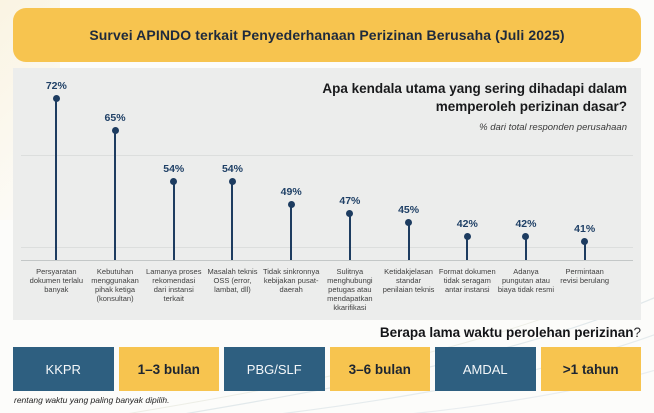 This screenshot has height=413, width=654. I want to click on duration-chip--1-tahun: >1 tahun, so click(590, 369).